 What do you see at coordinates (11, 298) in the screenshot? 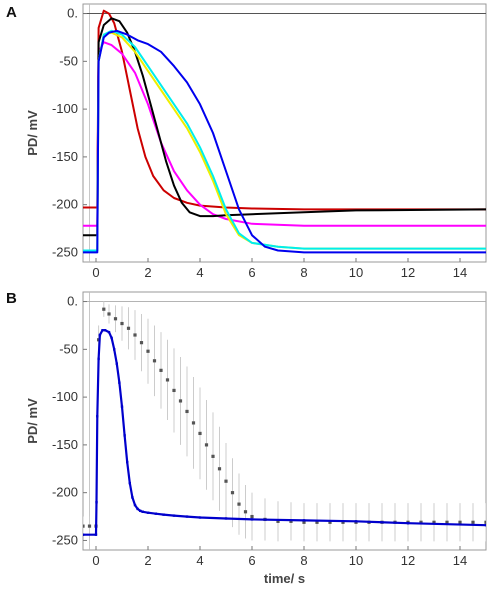
I see `panel-b-label: B` at bounding box center [11, 298].